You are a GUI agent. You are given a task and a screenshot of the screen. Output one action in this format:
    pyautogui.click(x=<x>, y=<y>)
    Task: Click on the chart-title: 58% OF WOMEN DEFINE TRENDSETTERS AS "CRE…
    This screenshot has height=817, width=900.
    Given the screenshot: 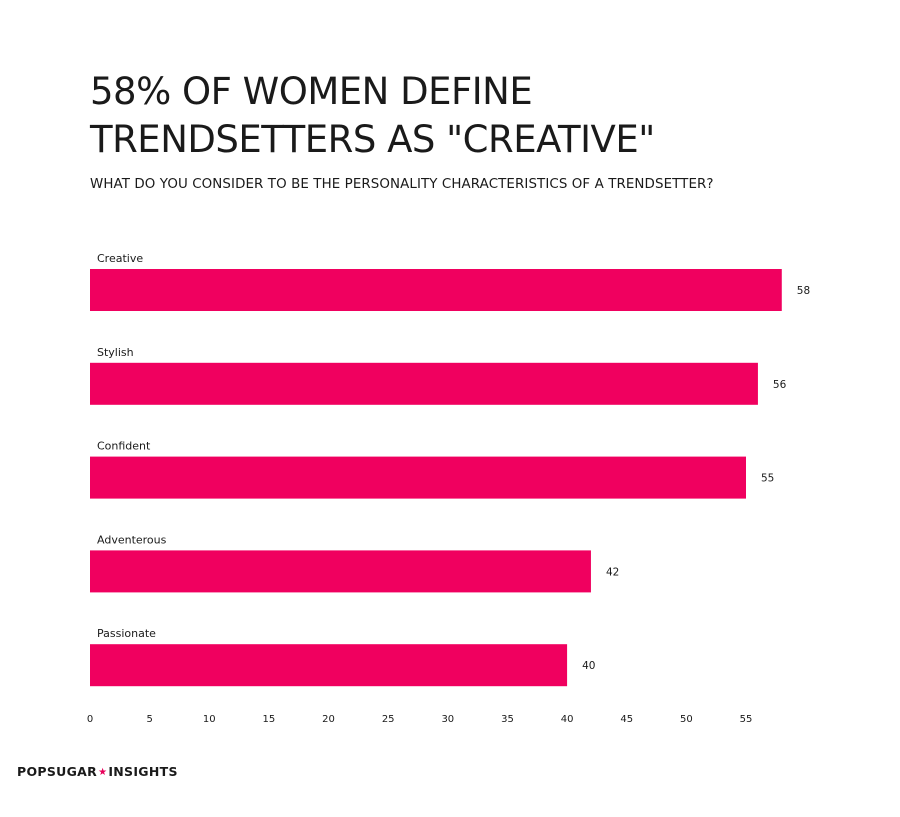 What is the action you would take?
    pyautogui.click(x=372, y=116)
    